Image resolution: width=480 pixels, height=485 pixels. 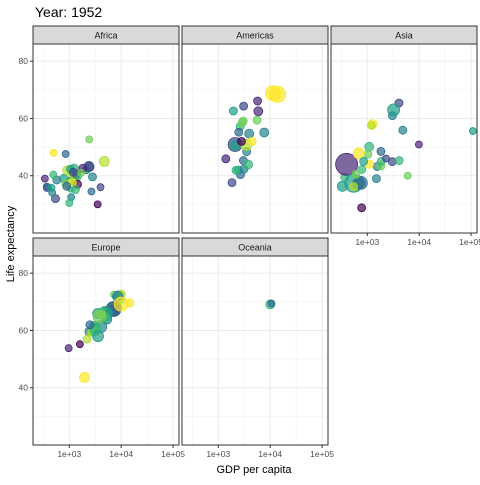 What do you see at coordinates (68, 12) in the screenshot?
I see `chart-title: Year: 1952` at bounding box center [68, 12].